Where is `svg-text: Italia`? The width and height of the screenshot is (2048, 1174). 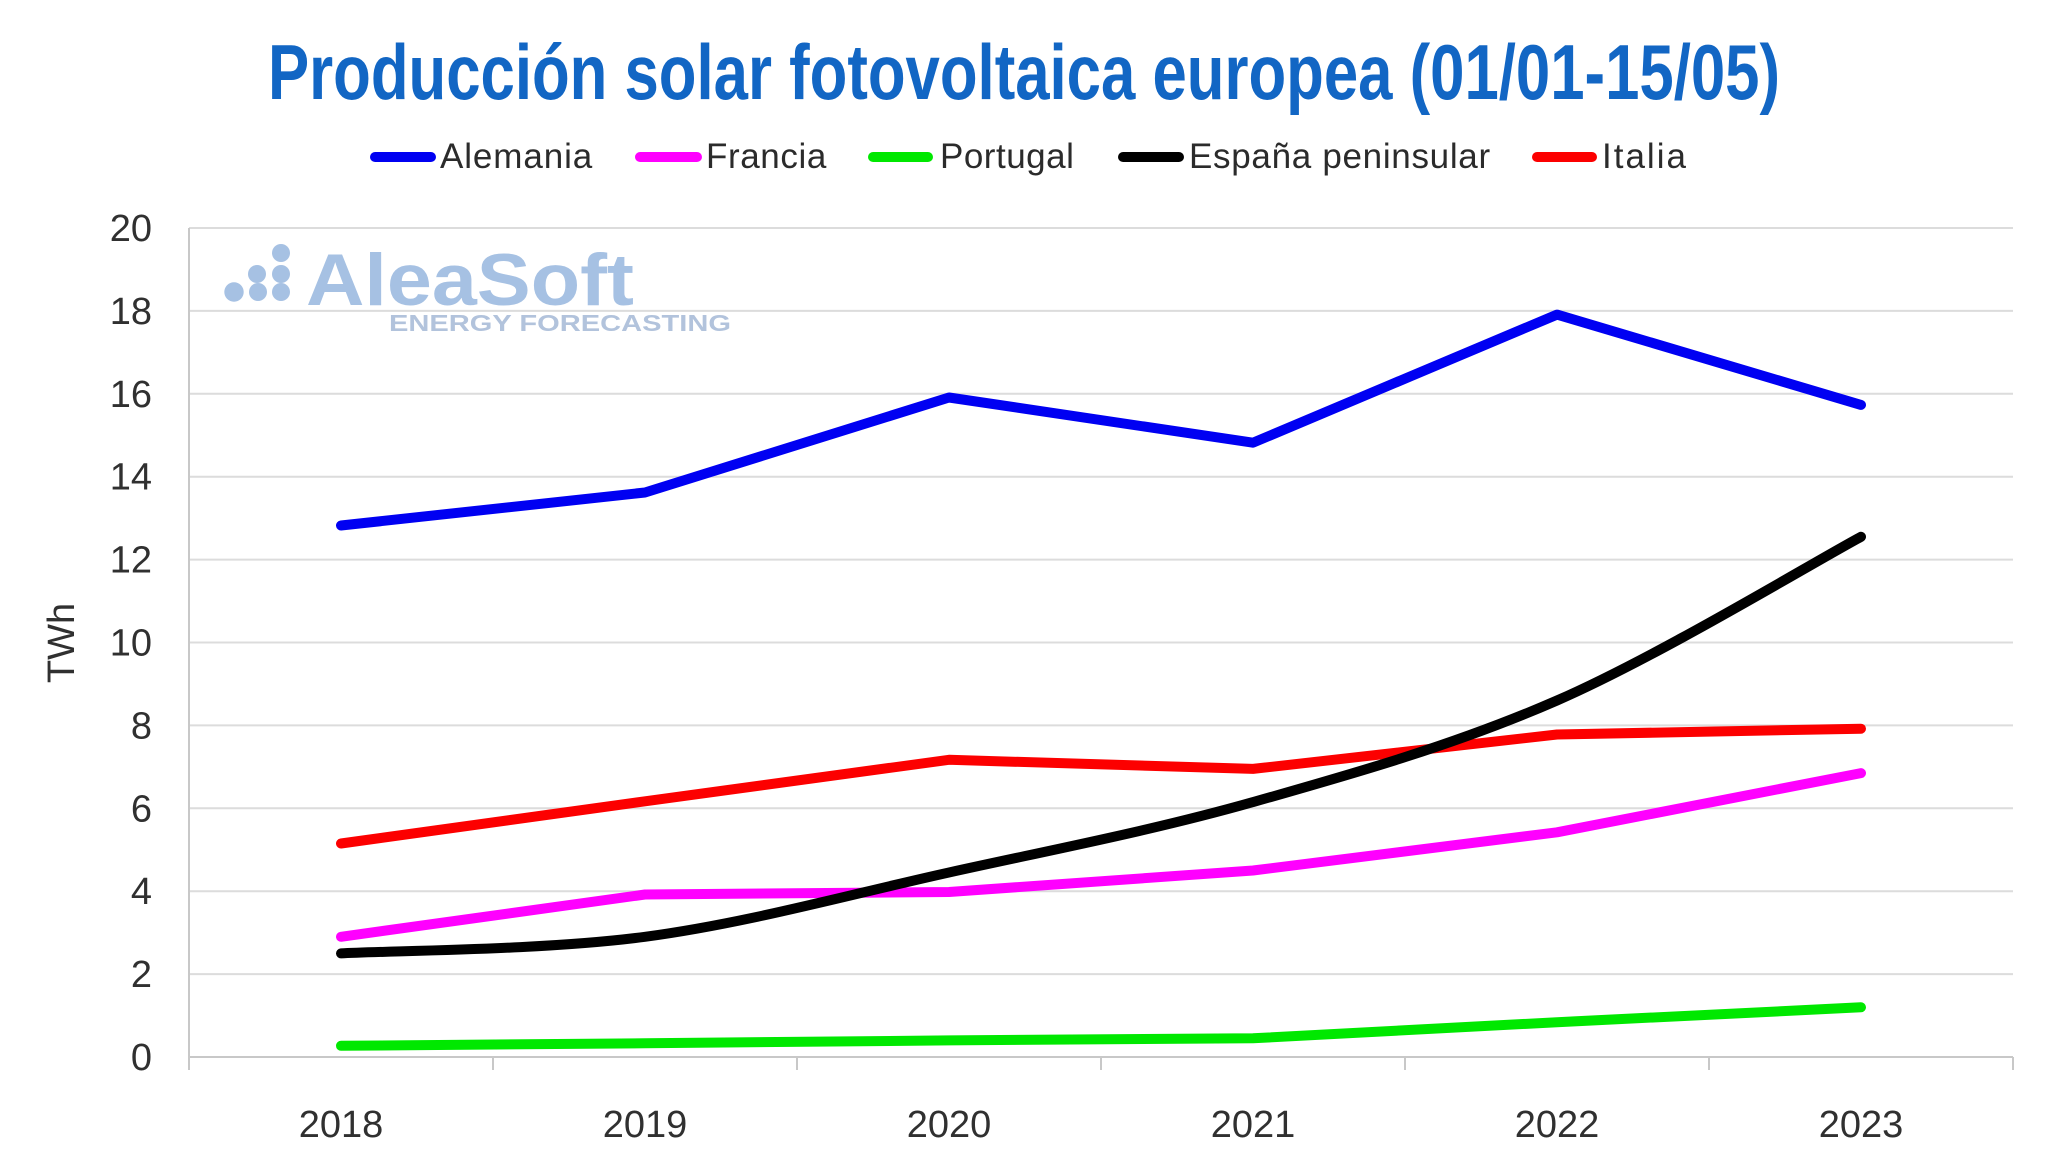
svg-text: Italia is located at coordinates (1645, 156).